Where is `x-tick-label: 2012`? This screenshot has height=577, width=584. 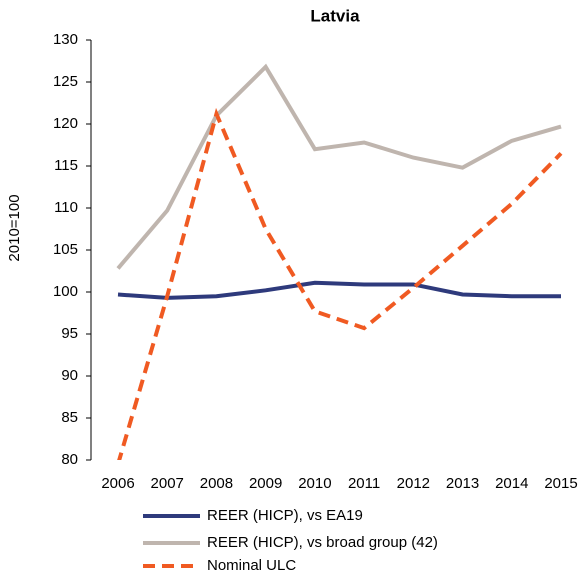 x-tick-label: 2012 is located at coordinates (413, 483).